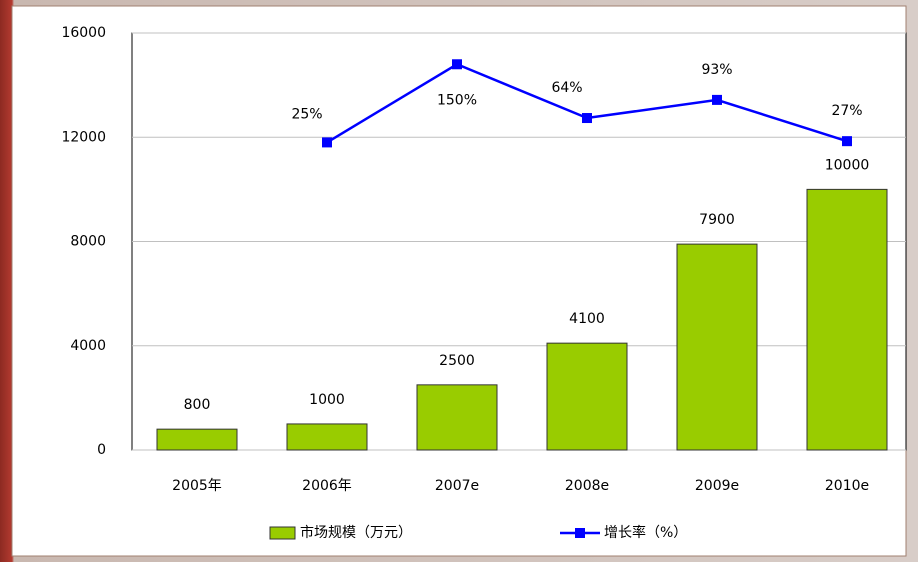 The height and width of the screenshot is (562, 918). I want to click on legend-label: 增长率（%）, so click(645, 532).